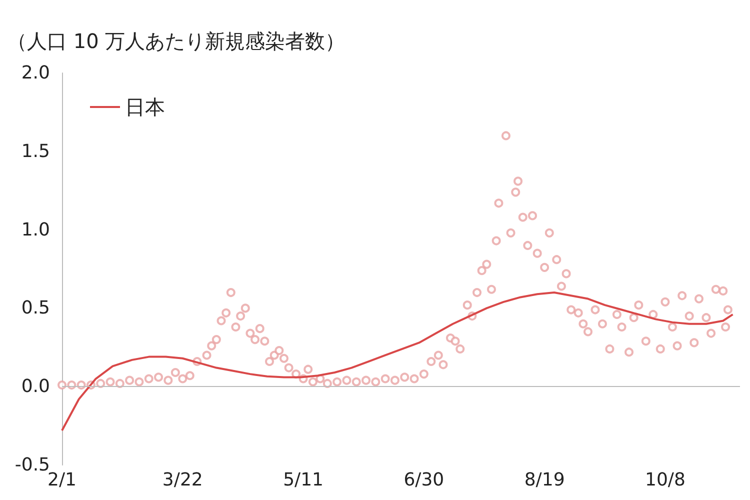 The image size is (750, 500). I want to click on x-tick-label: 3/22, so click(182, 480).